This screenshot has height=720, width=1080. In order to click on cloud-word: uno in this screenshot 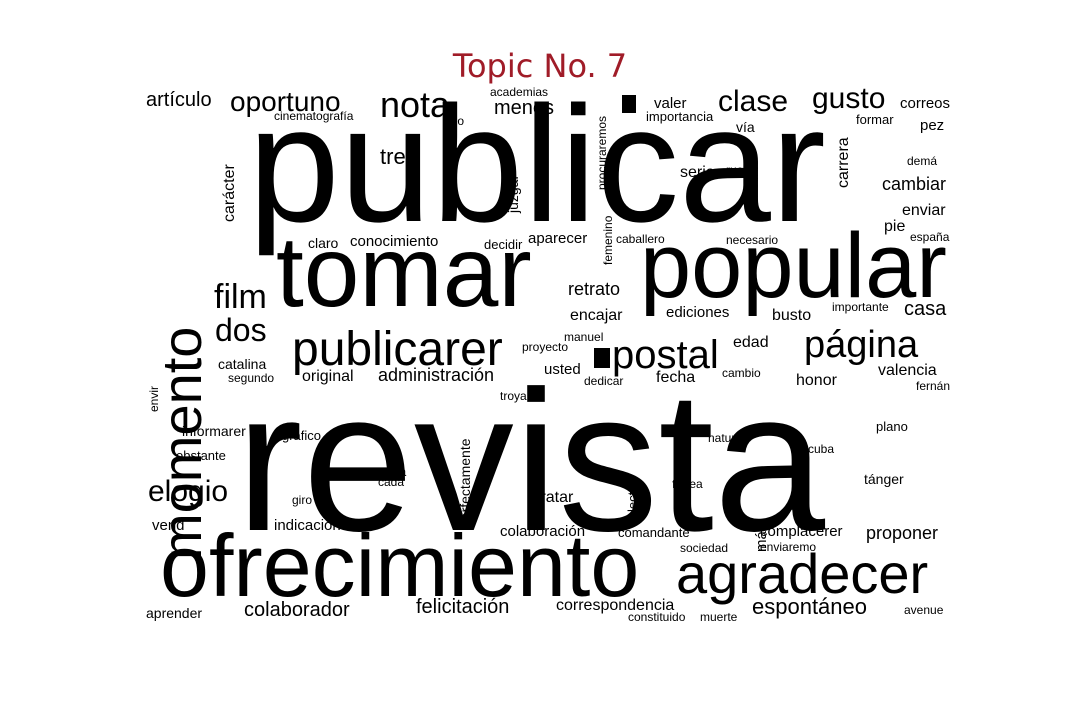, I will do `click(454, 121)`.